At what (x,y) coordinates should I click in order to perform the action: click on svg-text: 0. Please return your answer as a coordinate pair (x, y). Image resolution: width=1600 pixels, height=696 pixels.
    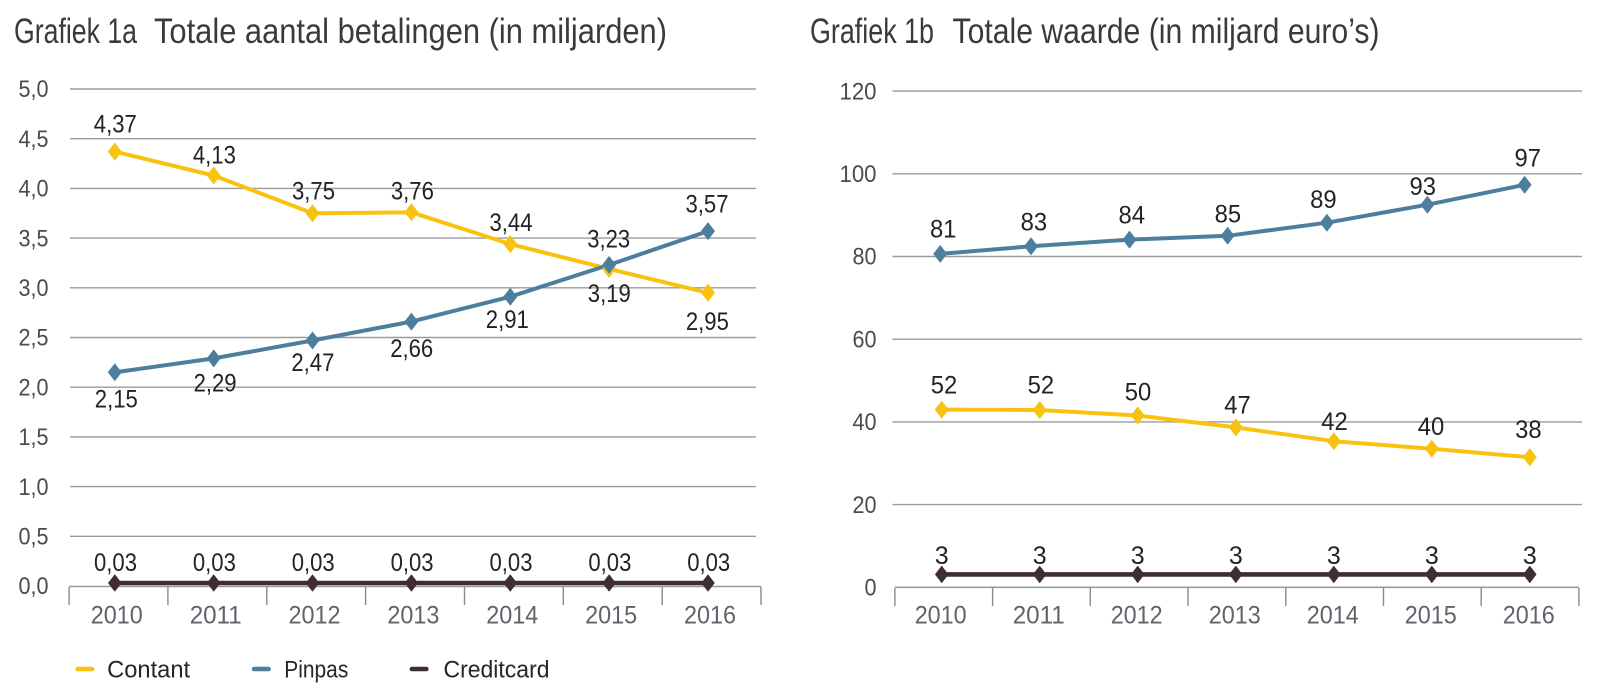
    Looking at the image, I should click on (871, 588).